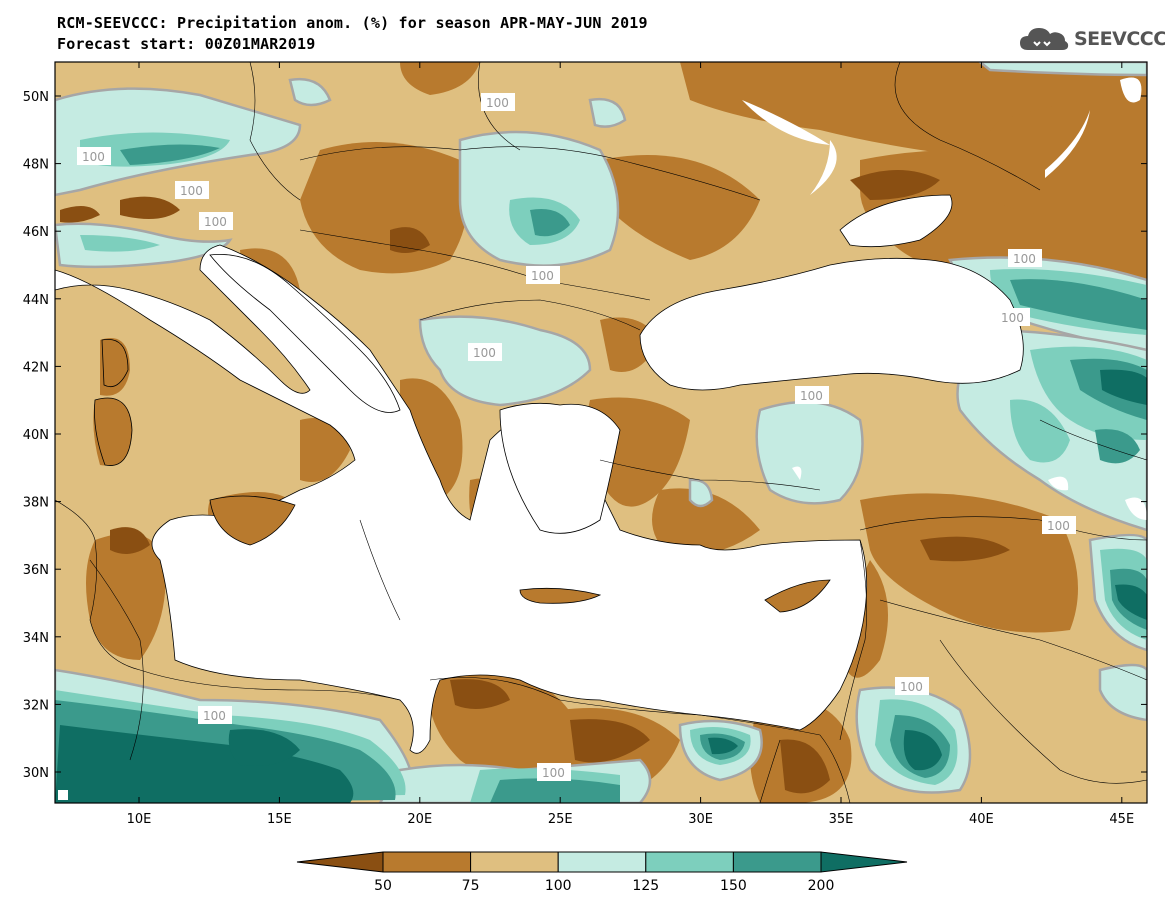  What do you see at coordinates (1121, 819) in the screenshot?
I see `lon-tick-label: 45E` at bounding box center [1121, 819].